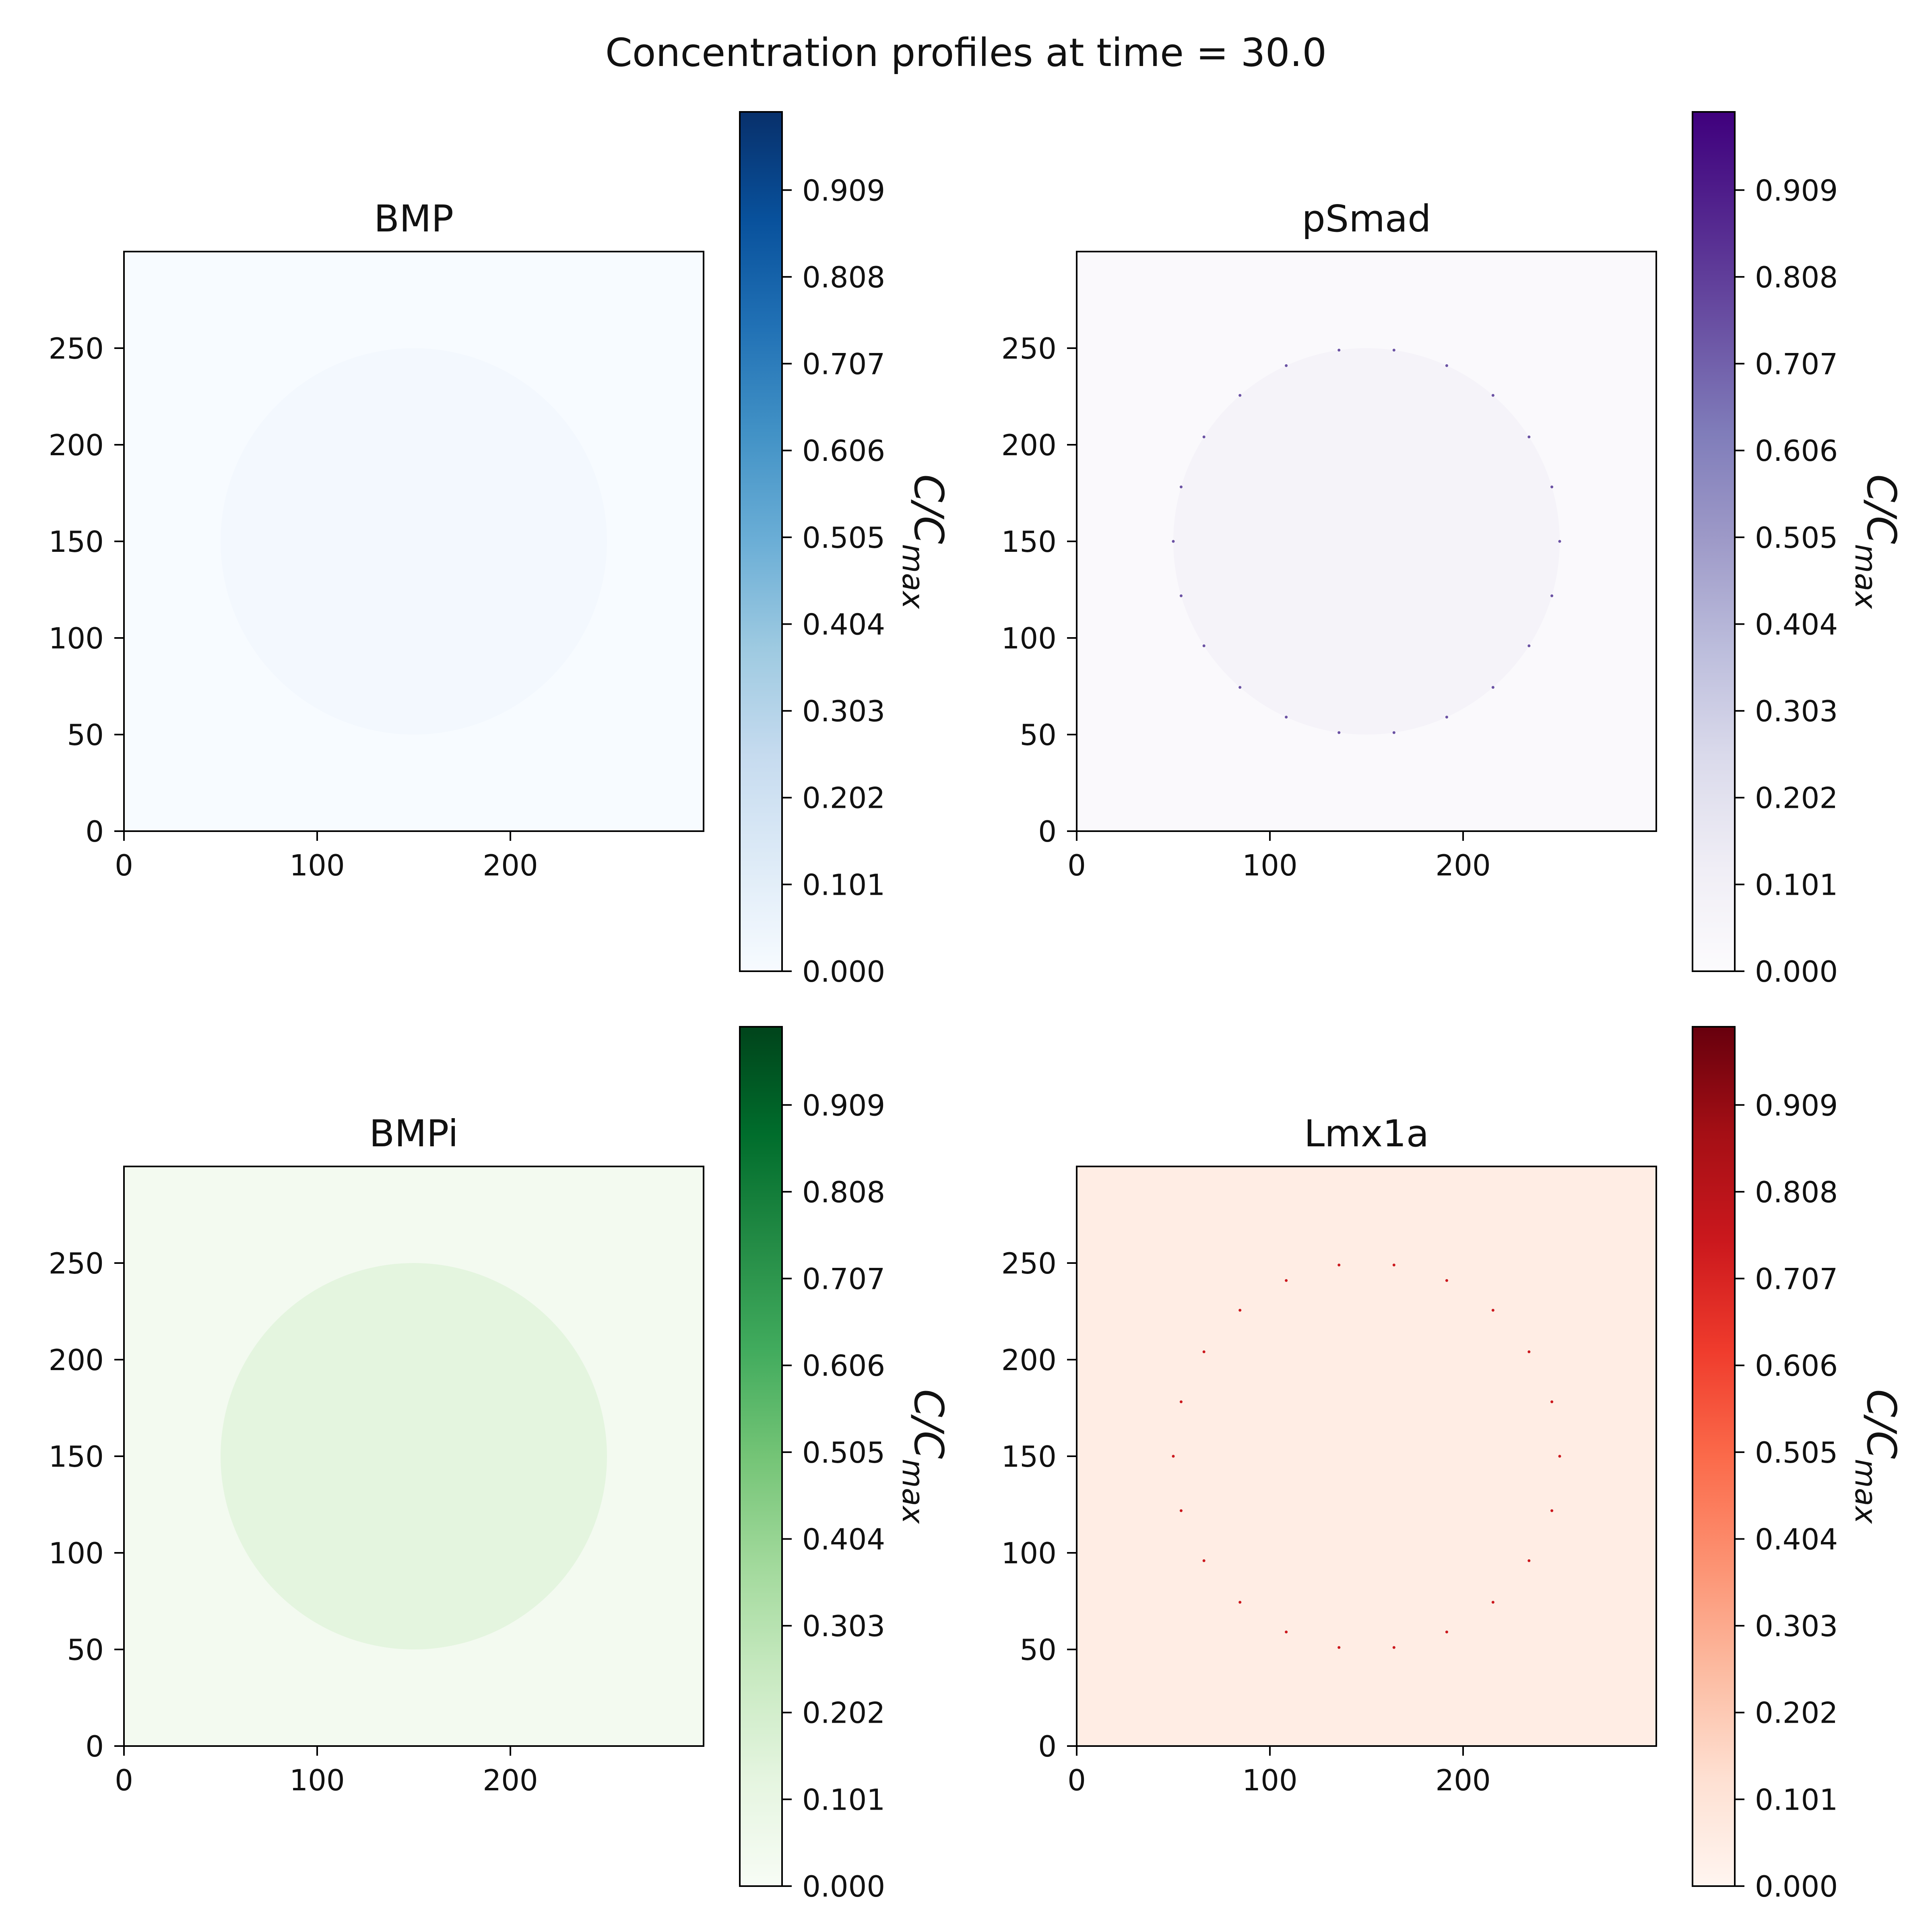 This screenshot has height=1932, width=1932. I want to click on colorbar-tick-label: 0.505, so click(844, 1453).